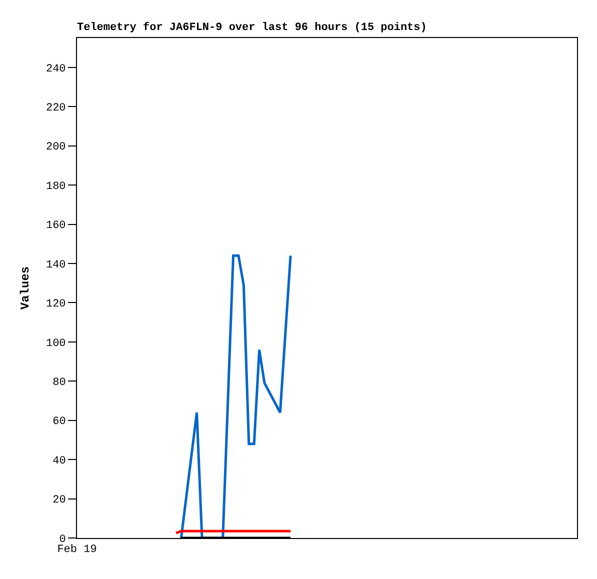 This screenshot has width=597, height=579. What do you see at coordinates (25, 288) in the screenshot?
I see `y-axis-title: Values` at bounding box center [25, 288].